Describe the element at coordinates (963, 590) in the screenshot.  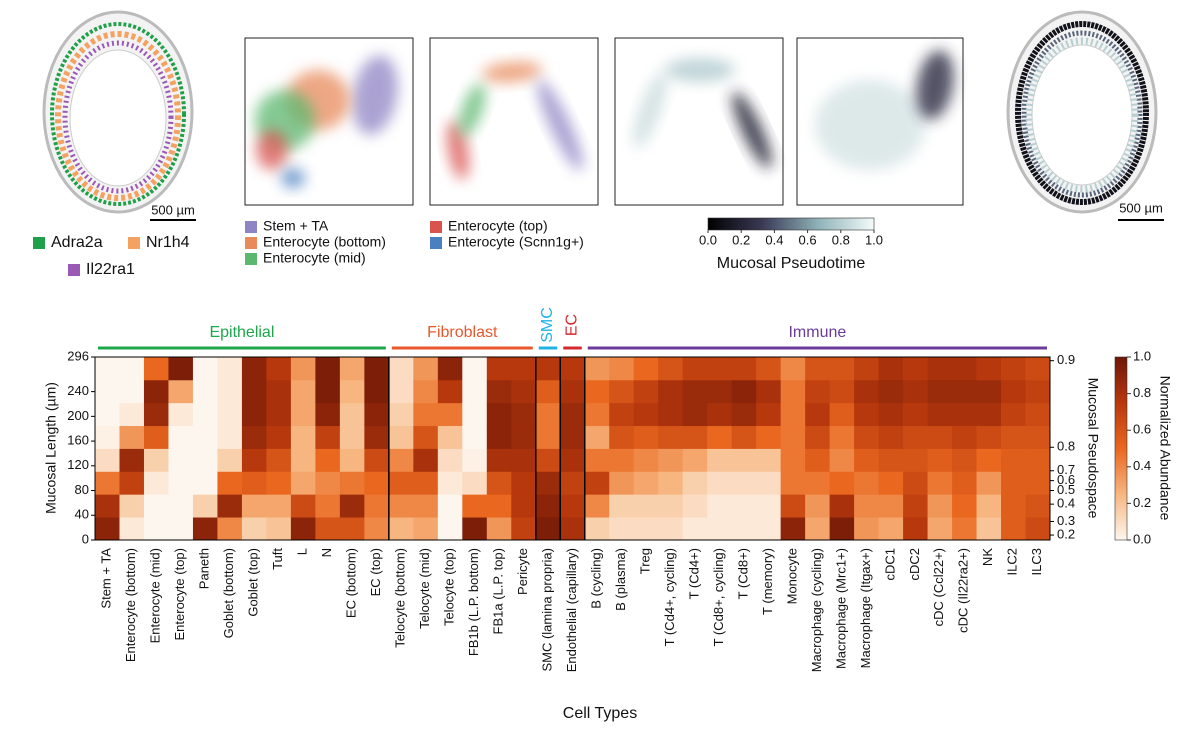
I see `x-tick-label: cDC (Il22ra2+)` at that location.